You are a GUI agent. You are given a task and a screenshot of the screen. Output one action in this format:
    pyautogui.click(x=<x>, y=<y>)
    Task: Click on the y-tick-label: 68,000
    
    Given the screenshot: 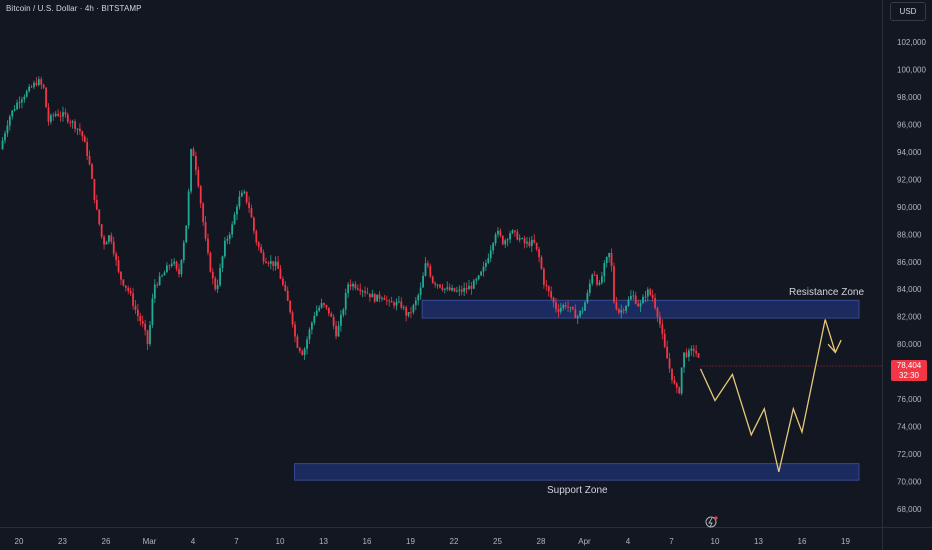 What is the action you would take?
    pyautogui.click(x=909, y=509)
    